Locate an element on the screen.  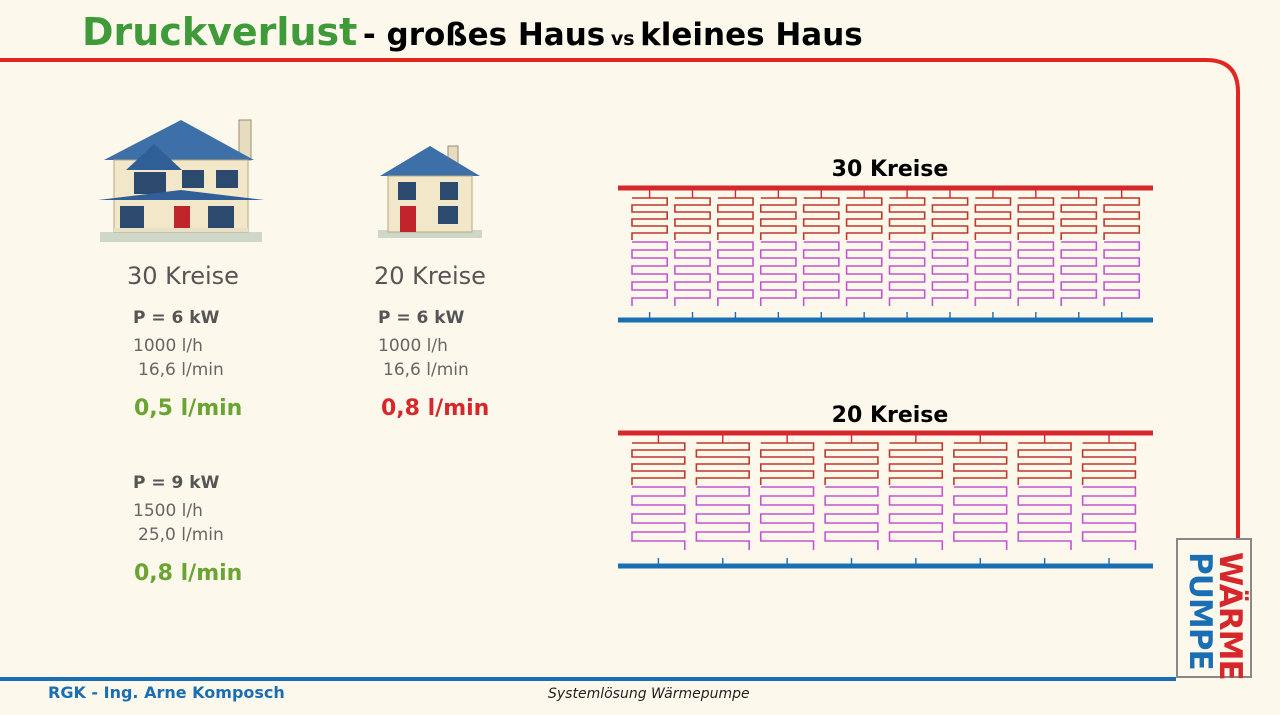
flow-per-hour: 1500 l/h is located at coordinates (168, 511).